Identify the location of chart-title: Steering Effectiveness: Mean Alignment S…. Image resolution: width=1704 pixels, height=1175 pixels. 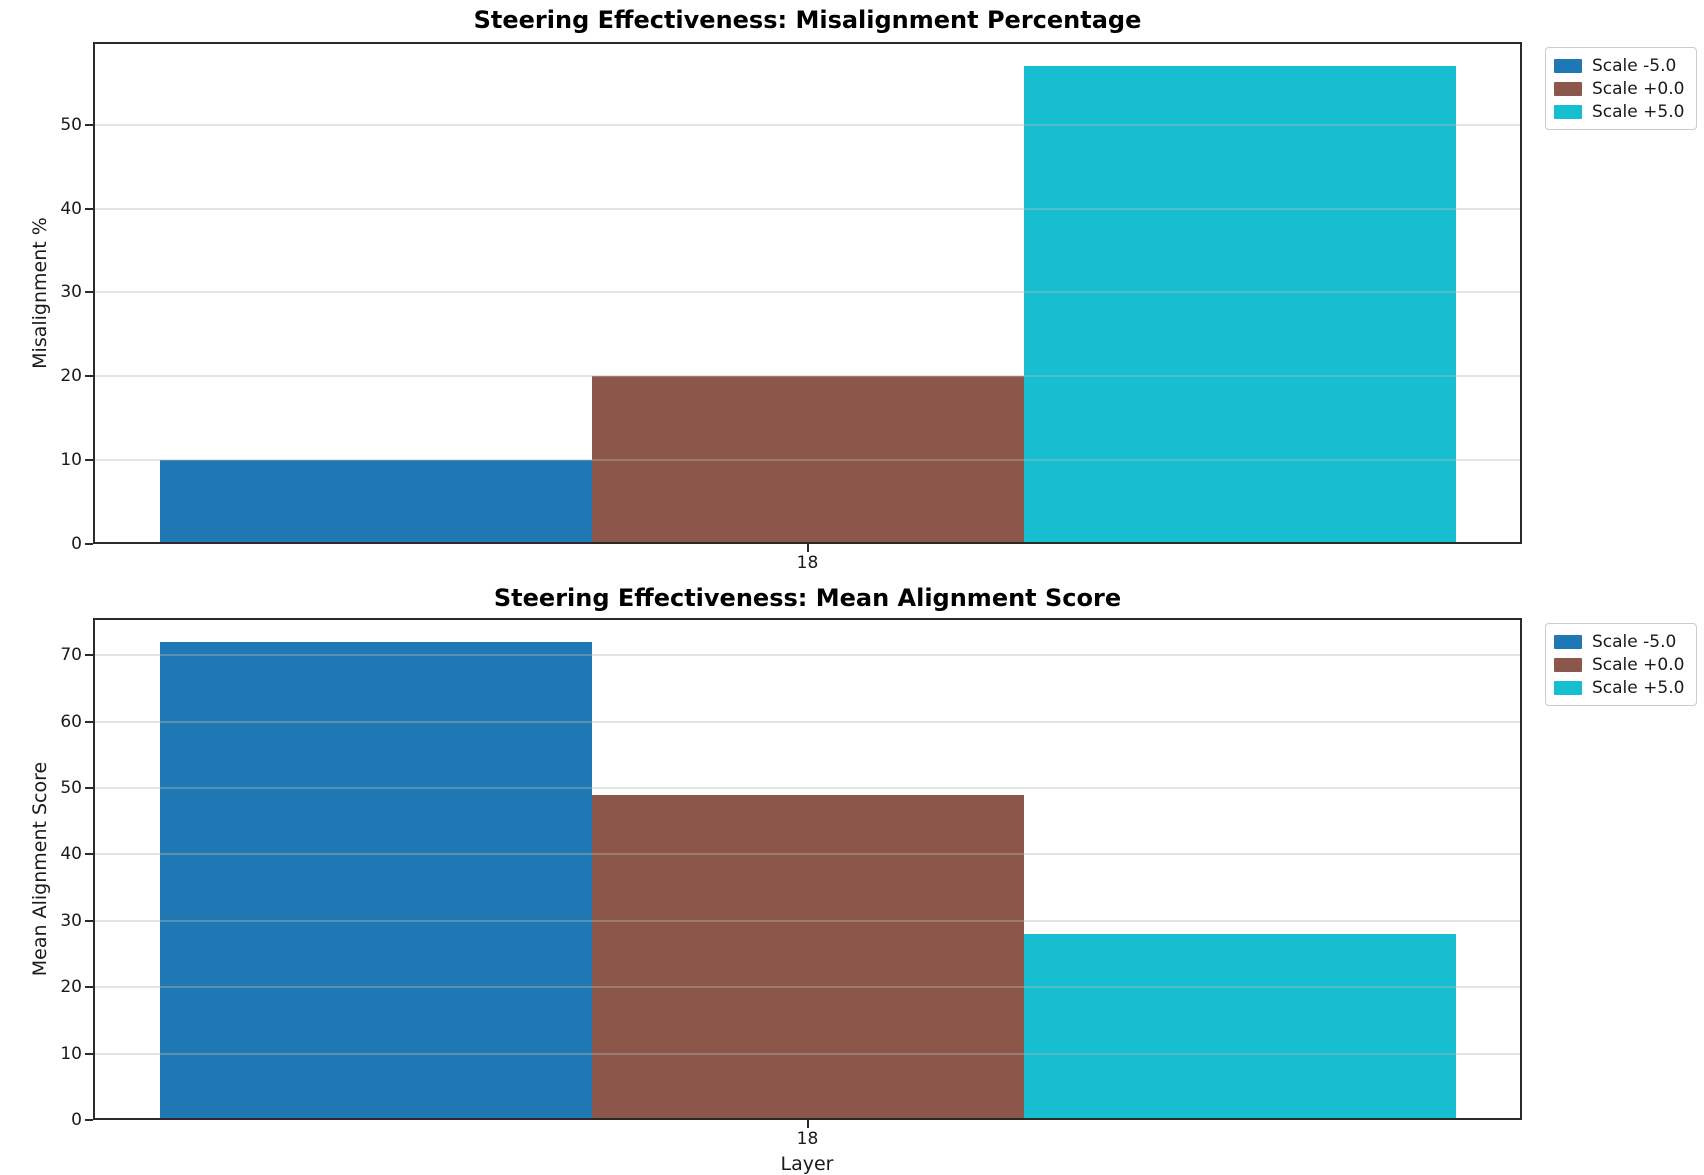
(807, 598).